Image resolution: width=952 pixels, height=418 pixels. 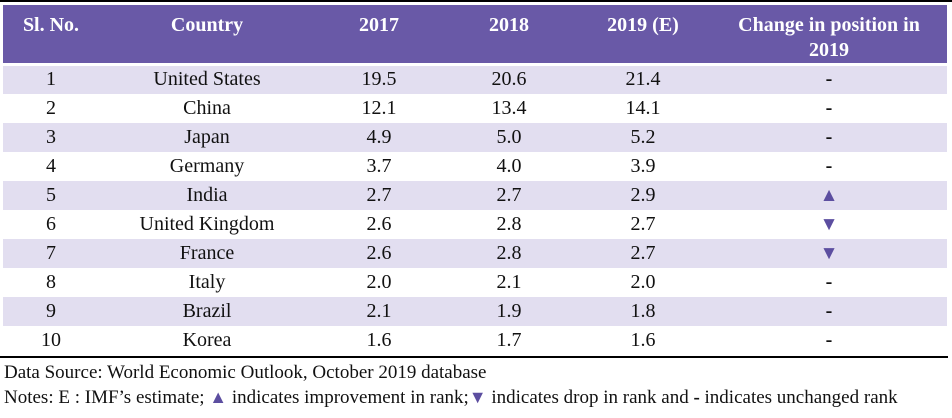 I want to click on cell-country: Japan, so click(x=207, y=137).